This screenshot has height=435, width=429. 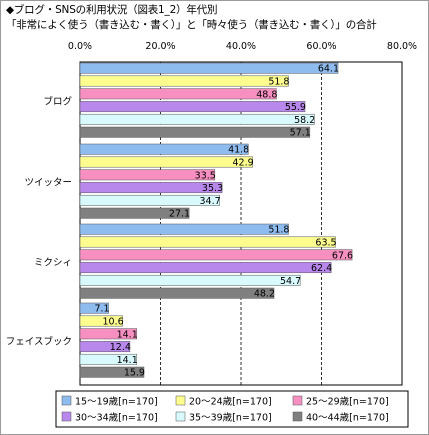 What do you see at coordinates (53, 262) in the screenshot?
I see `category-label: ミクシィ` at bounding box center [53, 262].